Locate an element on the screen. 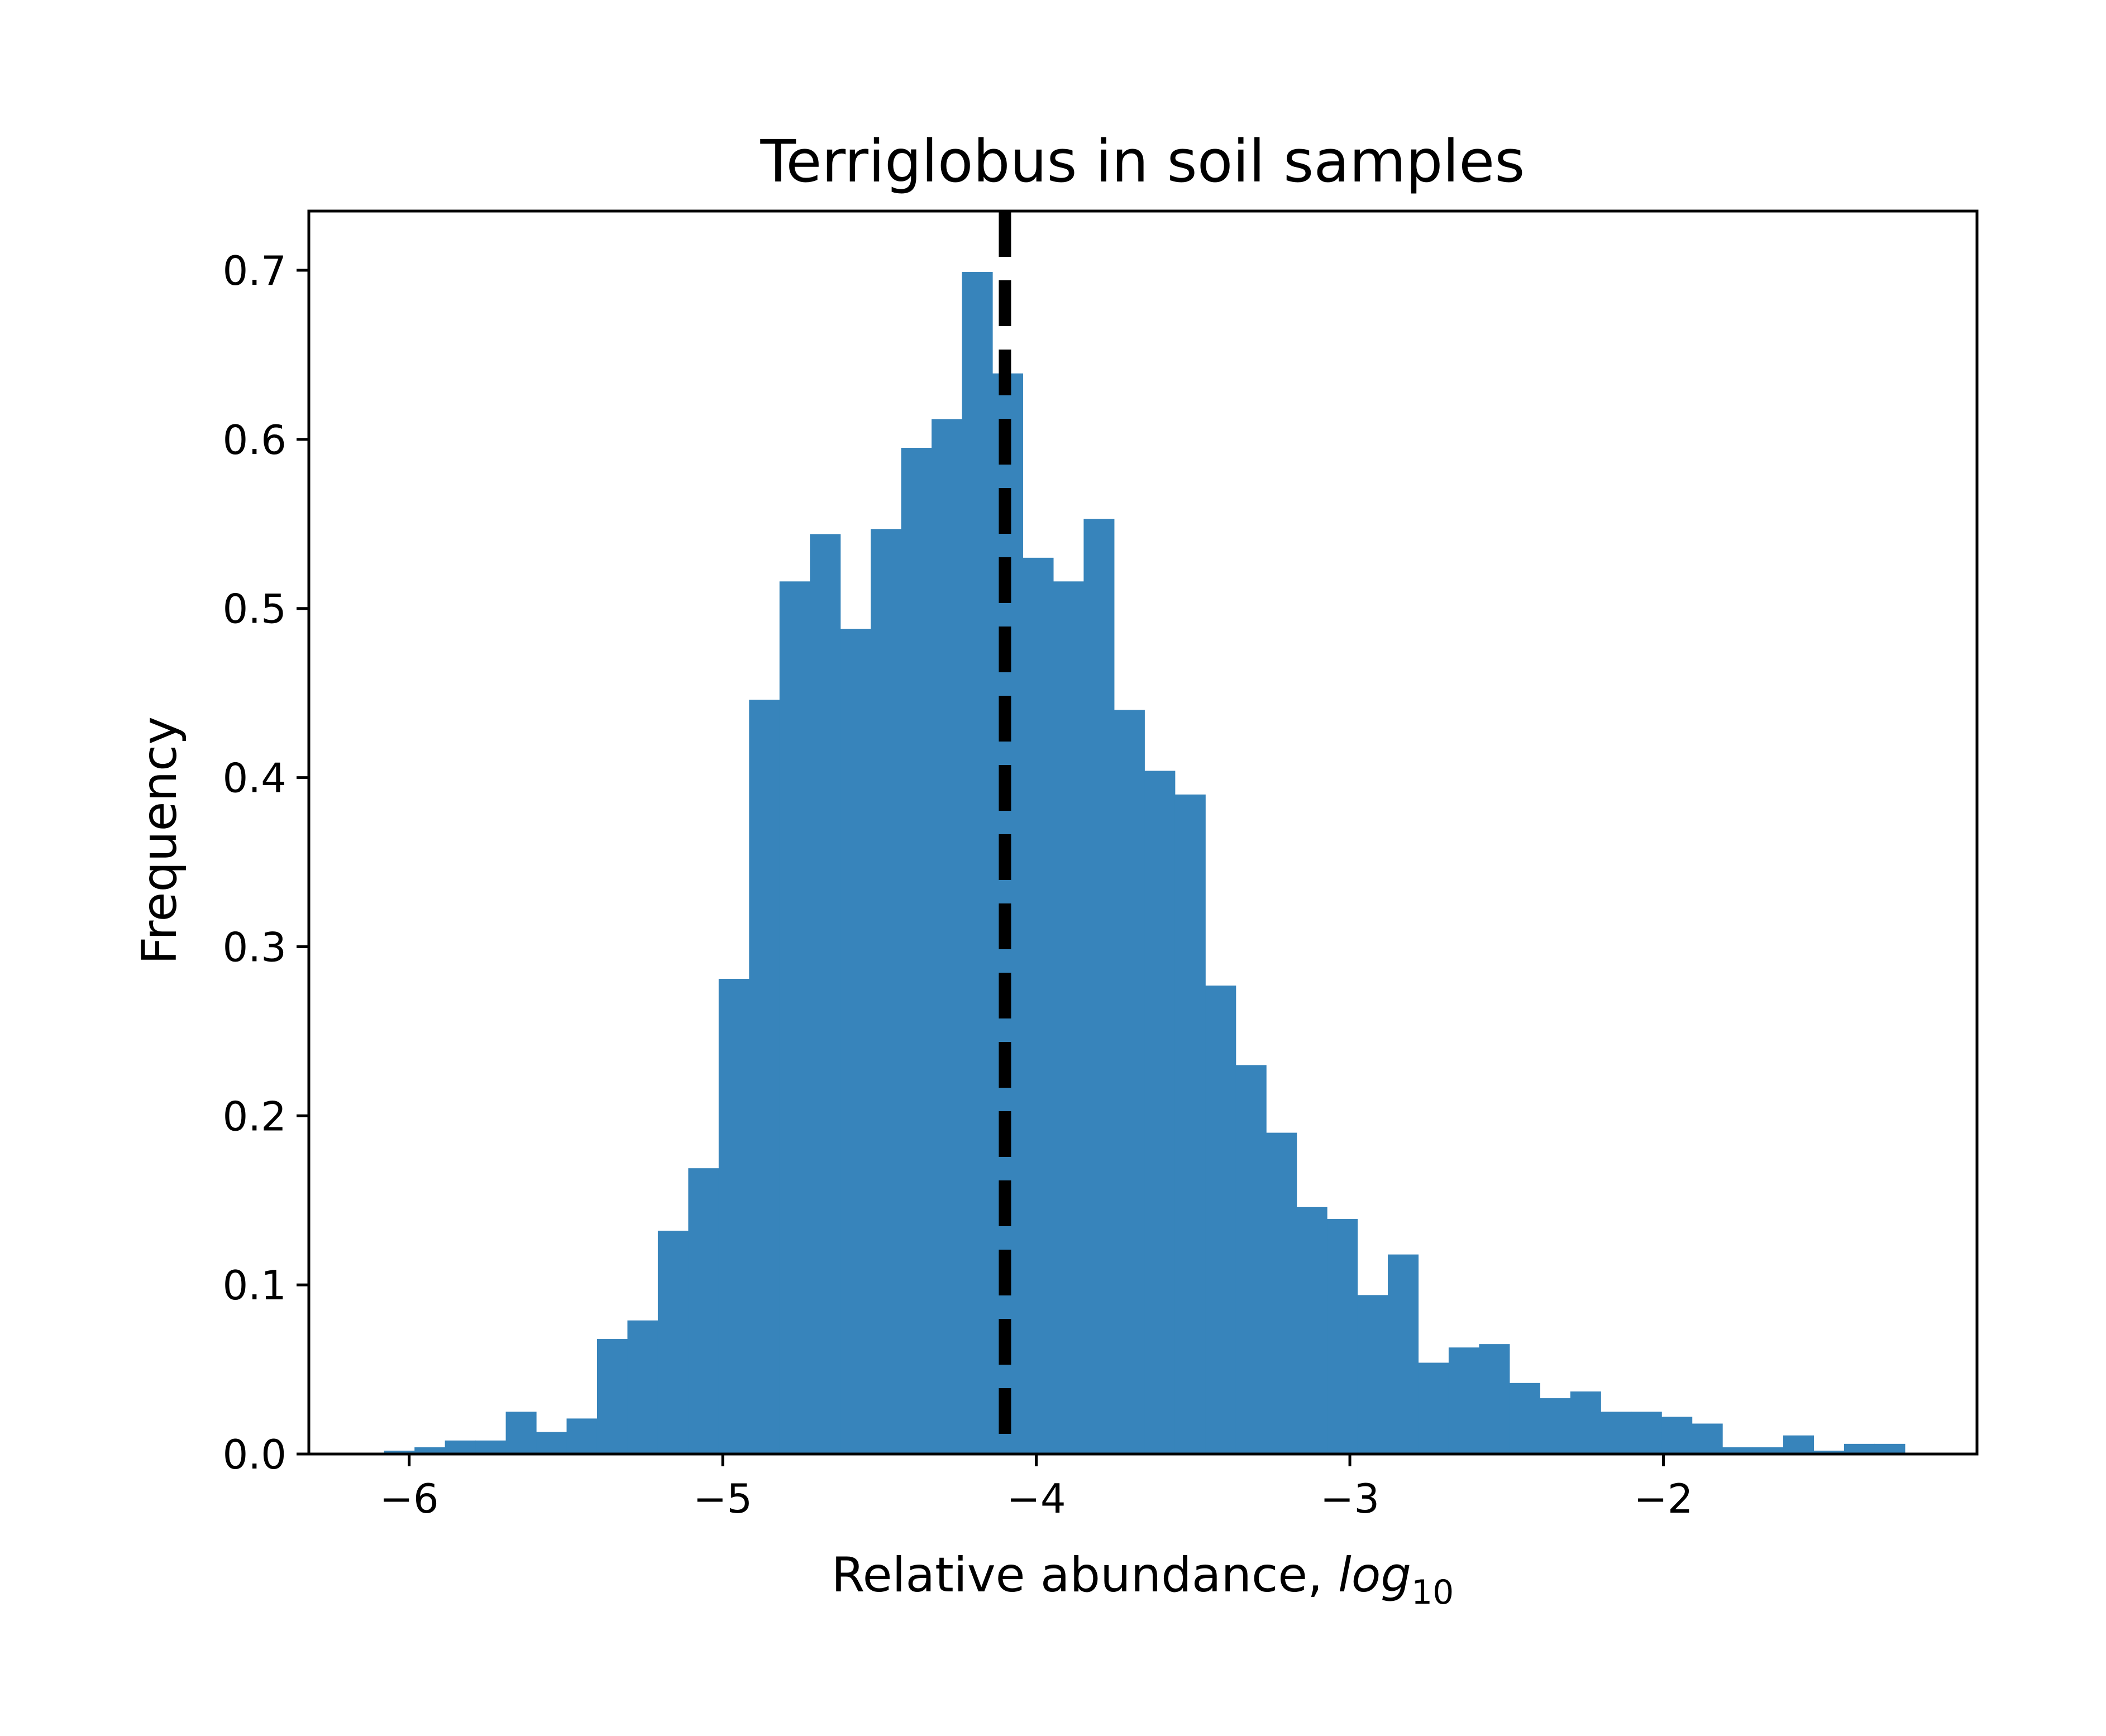 This screenshot has height=1736, width=2106. y-tick-label: 0.1 is located at coordinates (254, 1285).